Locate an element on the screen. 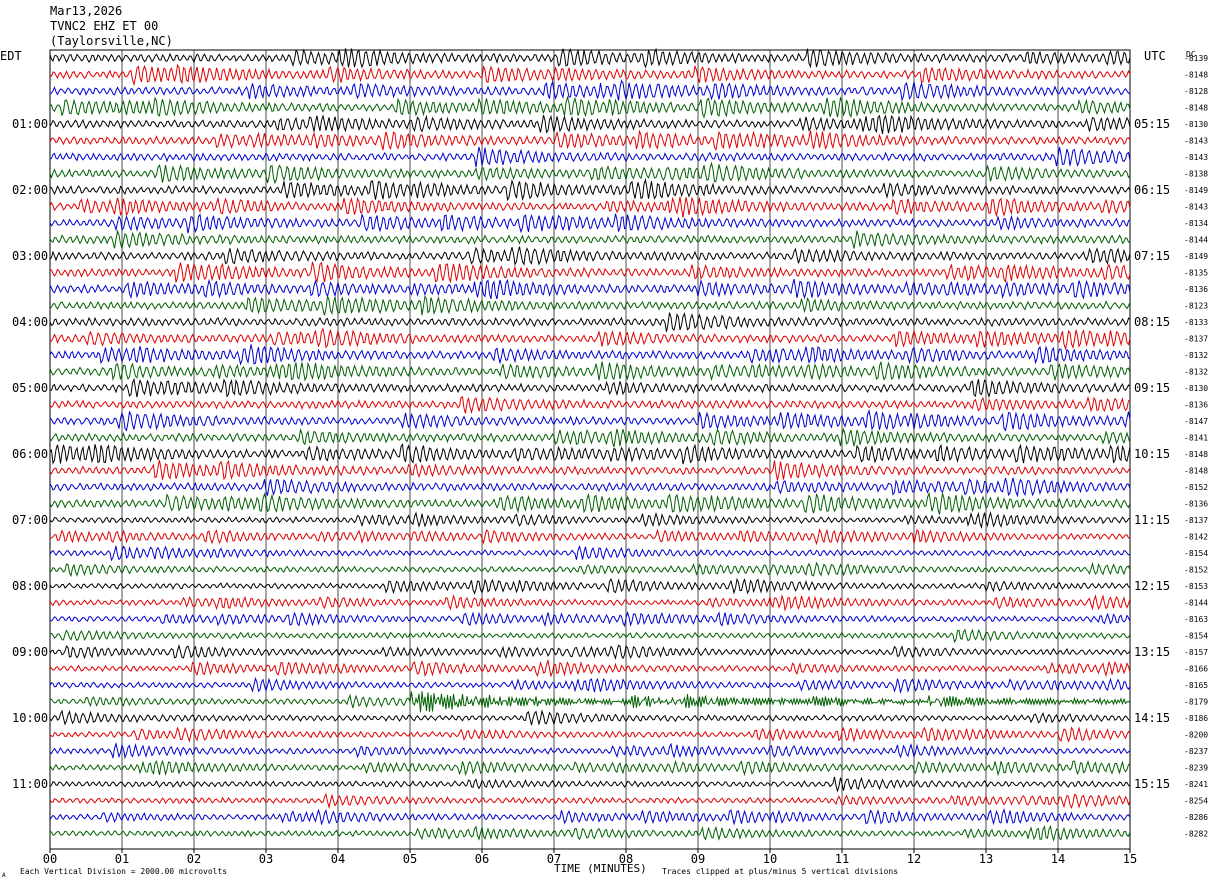  x-tick-label: 04 is located at coordinates (338, 859).